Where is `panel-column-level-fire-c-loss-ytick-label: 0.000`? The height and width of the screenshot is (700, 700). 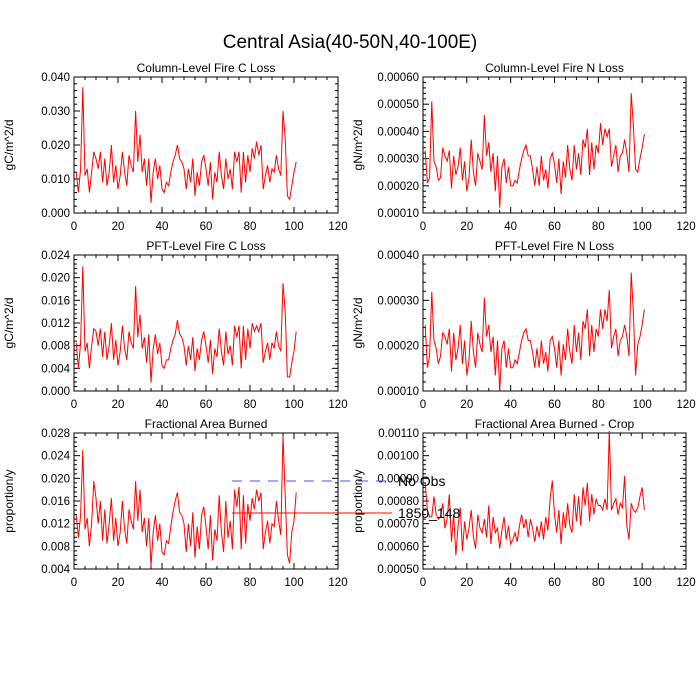 panel-column-level-fire-c-loss-ytick-label: 0.000 is located at coordinates (55, 214).